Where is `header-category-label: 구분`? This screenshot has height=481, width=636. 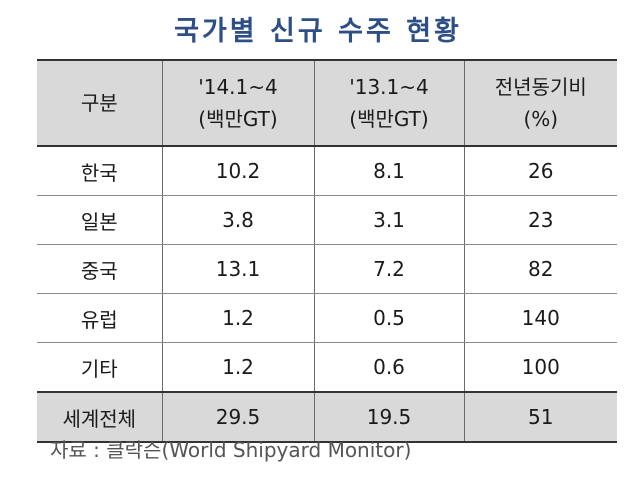
header-category-label: 구분 is located at coordinates (99, 103).